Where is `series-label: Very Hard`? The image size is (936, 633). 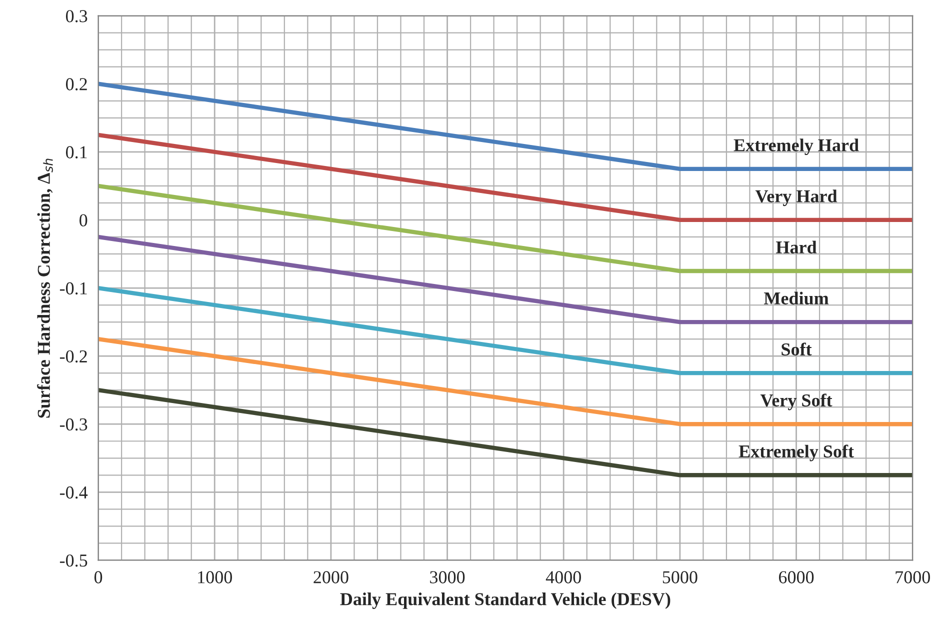 series-label: Very Hard is located at coordinates (796, 198).